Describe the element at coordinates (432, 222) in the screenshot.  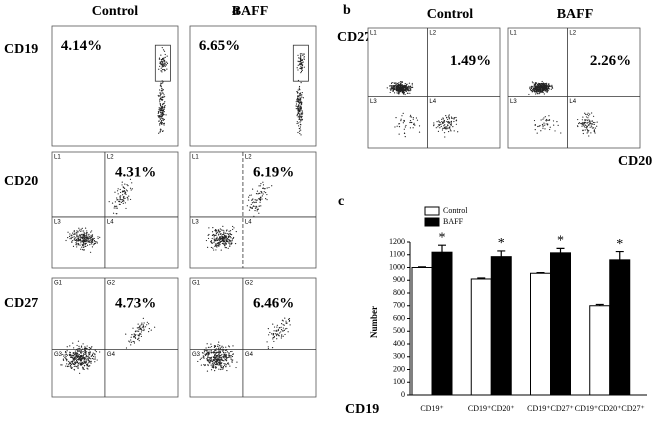
I see `legend-swatch` at that location.